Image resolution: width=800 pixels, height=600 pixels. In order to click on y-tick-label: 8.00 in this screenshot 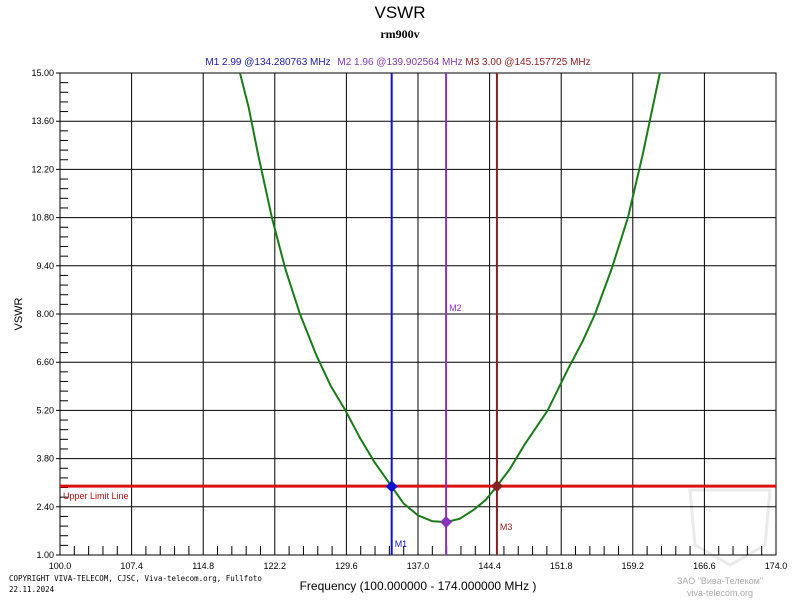, I will do `click(45, 314)`.